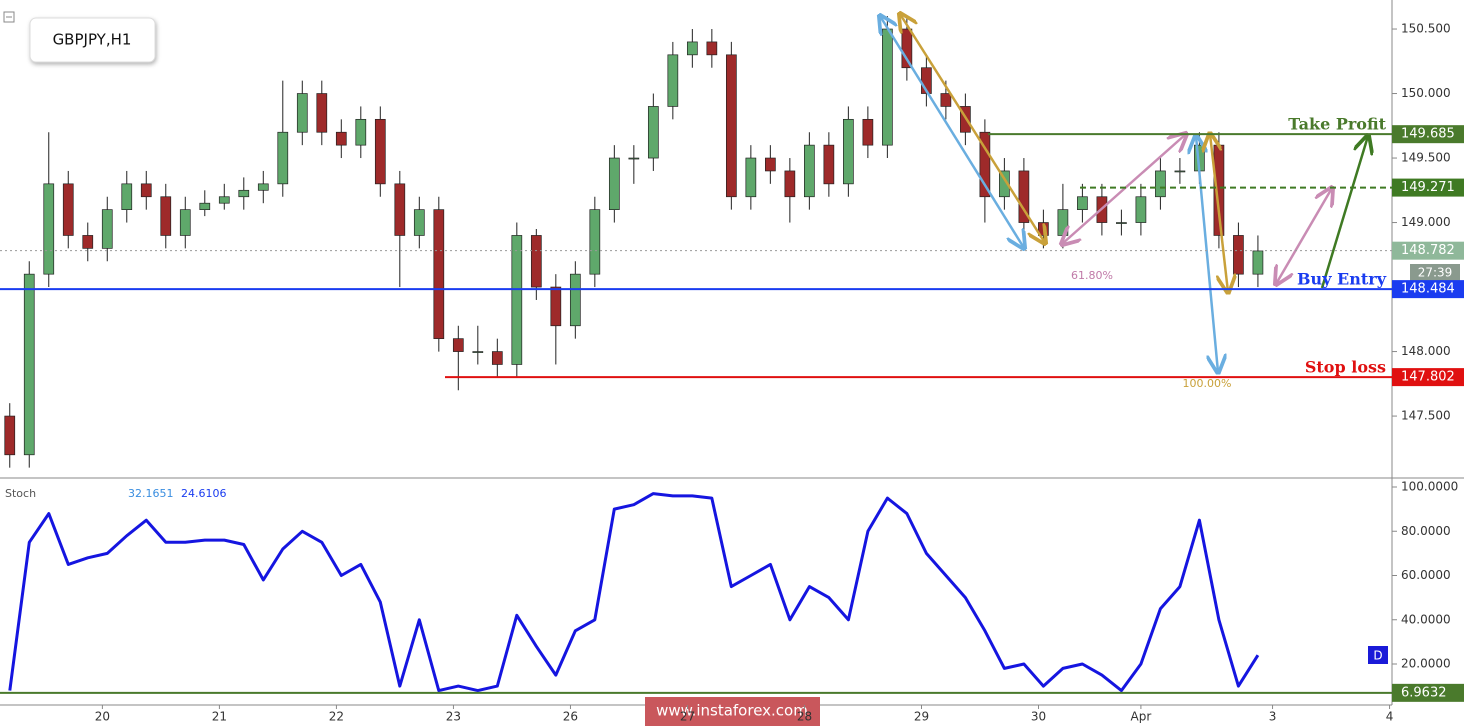  What do you see at coordinates (151, 493) in the screenshot?
I see `stoch-k-value: 32.1651` at bounding box center [151, 493].